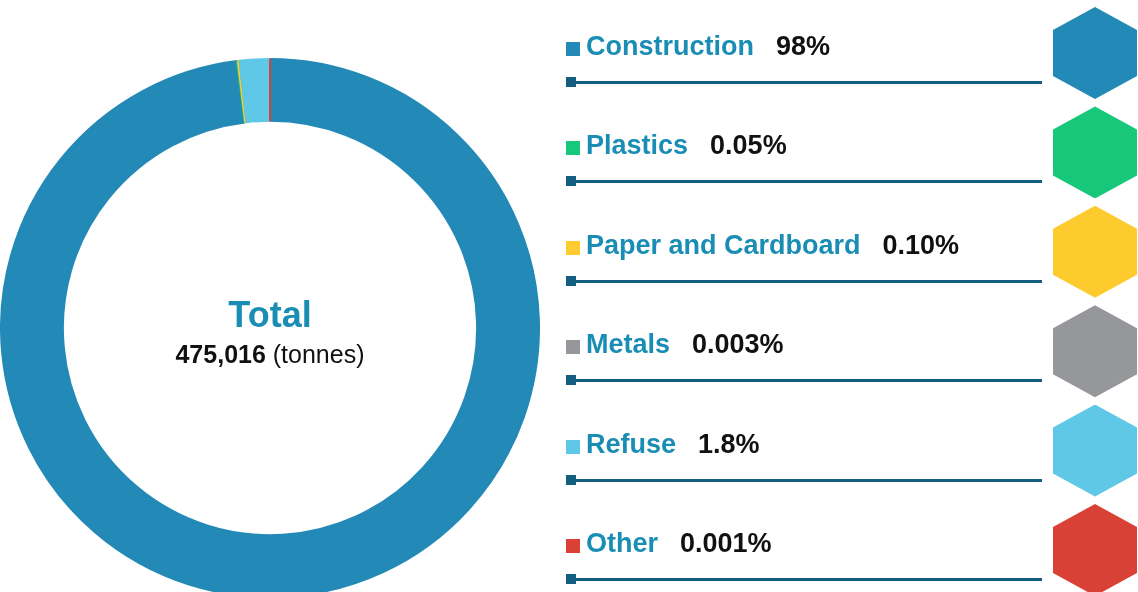  What do you see at coordinates (670, 46) in the screenshot?
I see `legend-label: Construction` at bounding box center [670, 46].